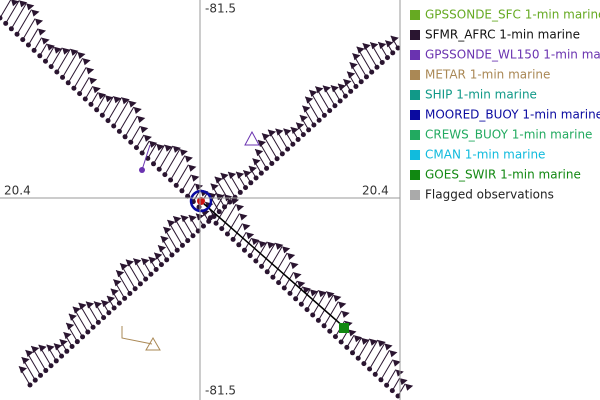 The image size is (600, 400). I want to click on left-axis-label: 20.4, so click(17, 191).